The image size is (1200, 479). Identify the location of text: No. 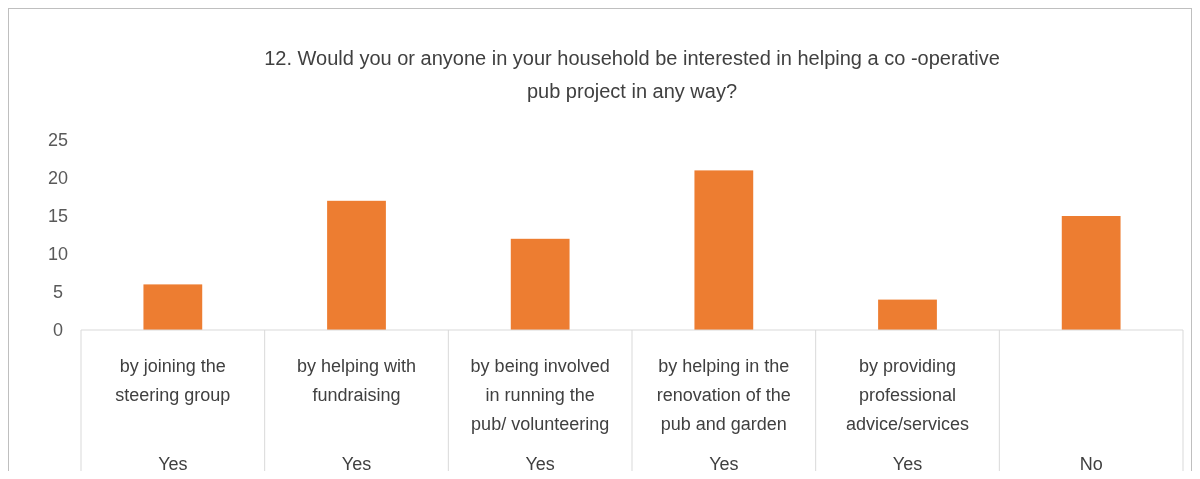
(1091, 464).